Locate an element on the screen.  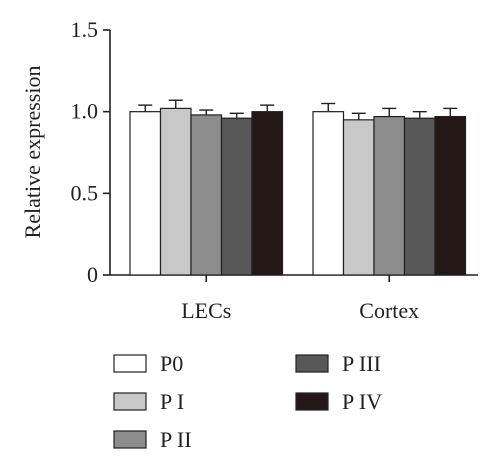
x-tick-label: LECs is located at coordinates (206, 310).